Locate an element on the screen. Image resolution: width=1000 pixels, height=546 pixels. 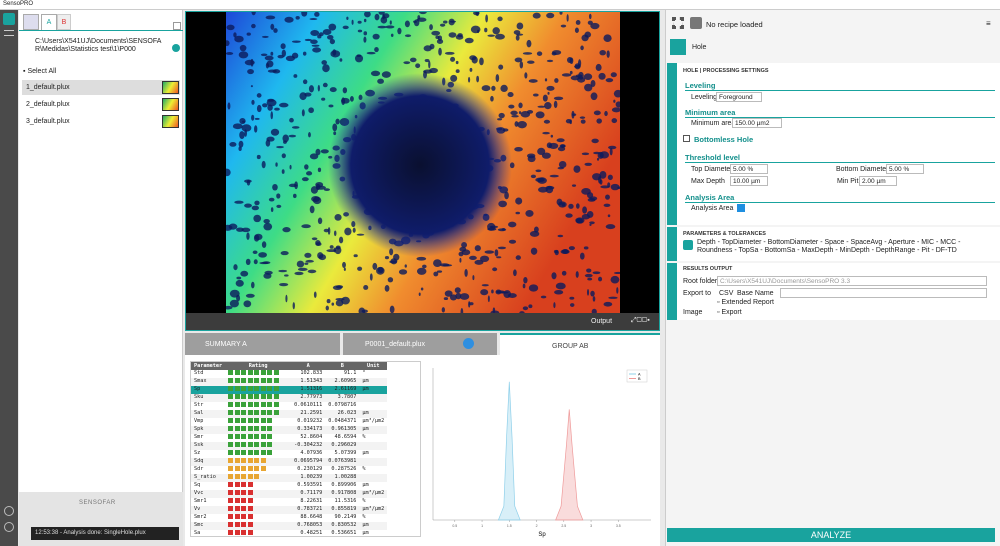
table-row: Vv 0.783721 0.855819 µm³/µm2 is located at coordinates (289, 509).